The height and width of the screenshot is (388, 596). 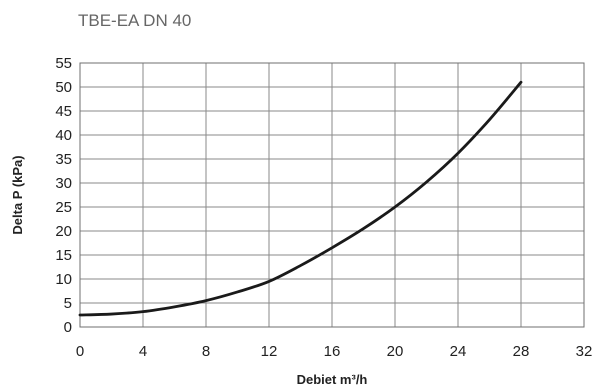 I want to click on y-tick-label: 55, so click(x=63, y=63).